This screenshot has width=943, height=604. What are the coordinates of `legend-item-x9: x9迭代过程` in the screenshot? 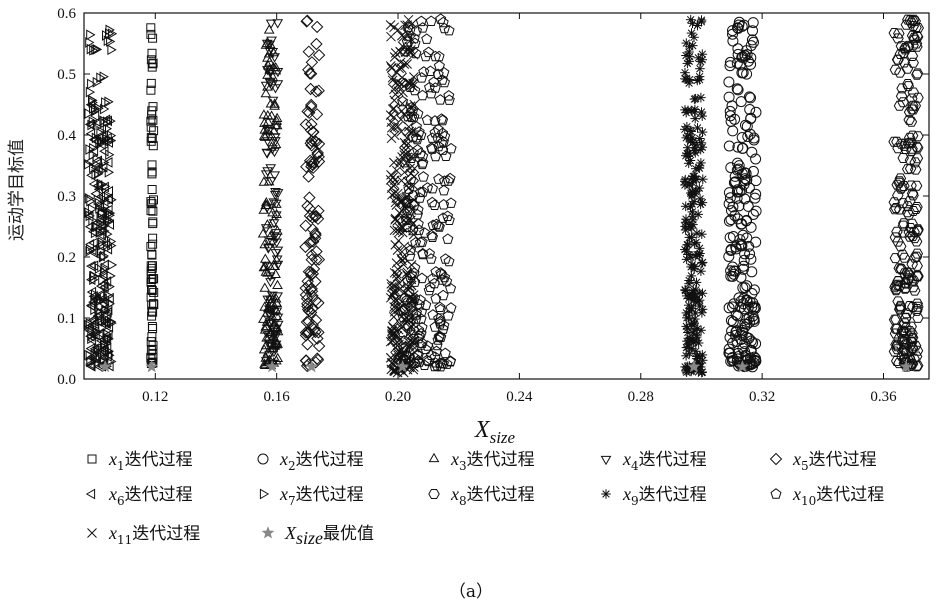 It's located at (653, 496).